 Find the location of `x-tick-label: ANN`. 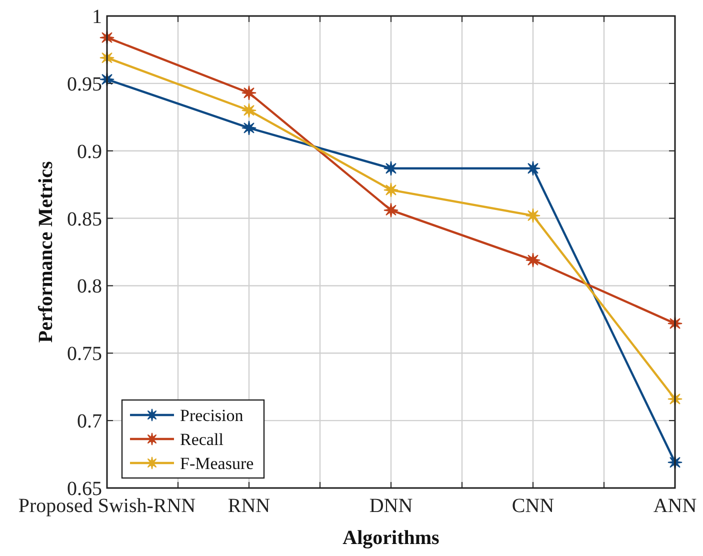

x-tick-label: ANN is located at coordinates (675, 506).